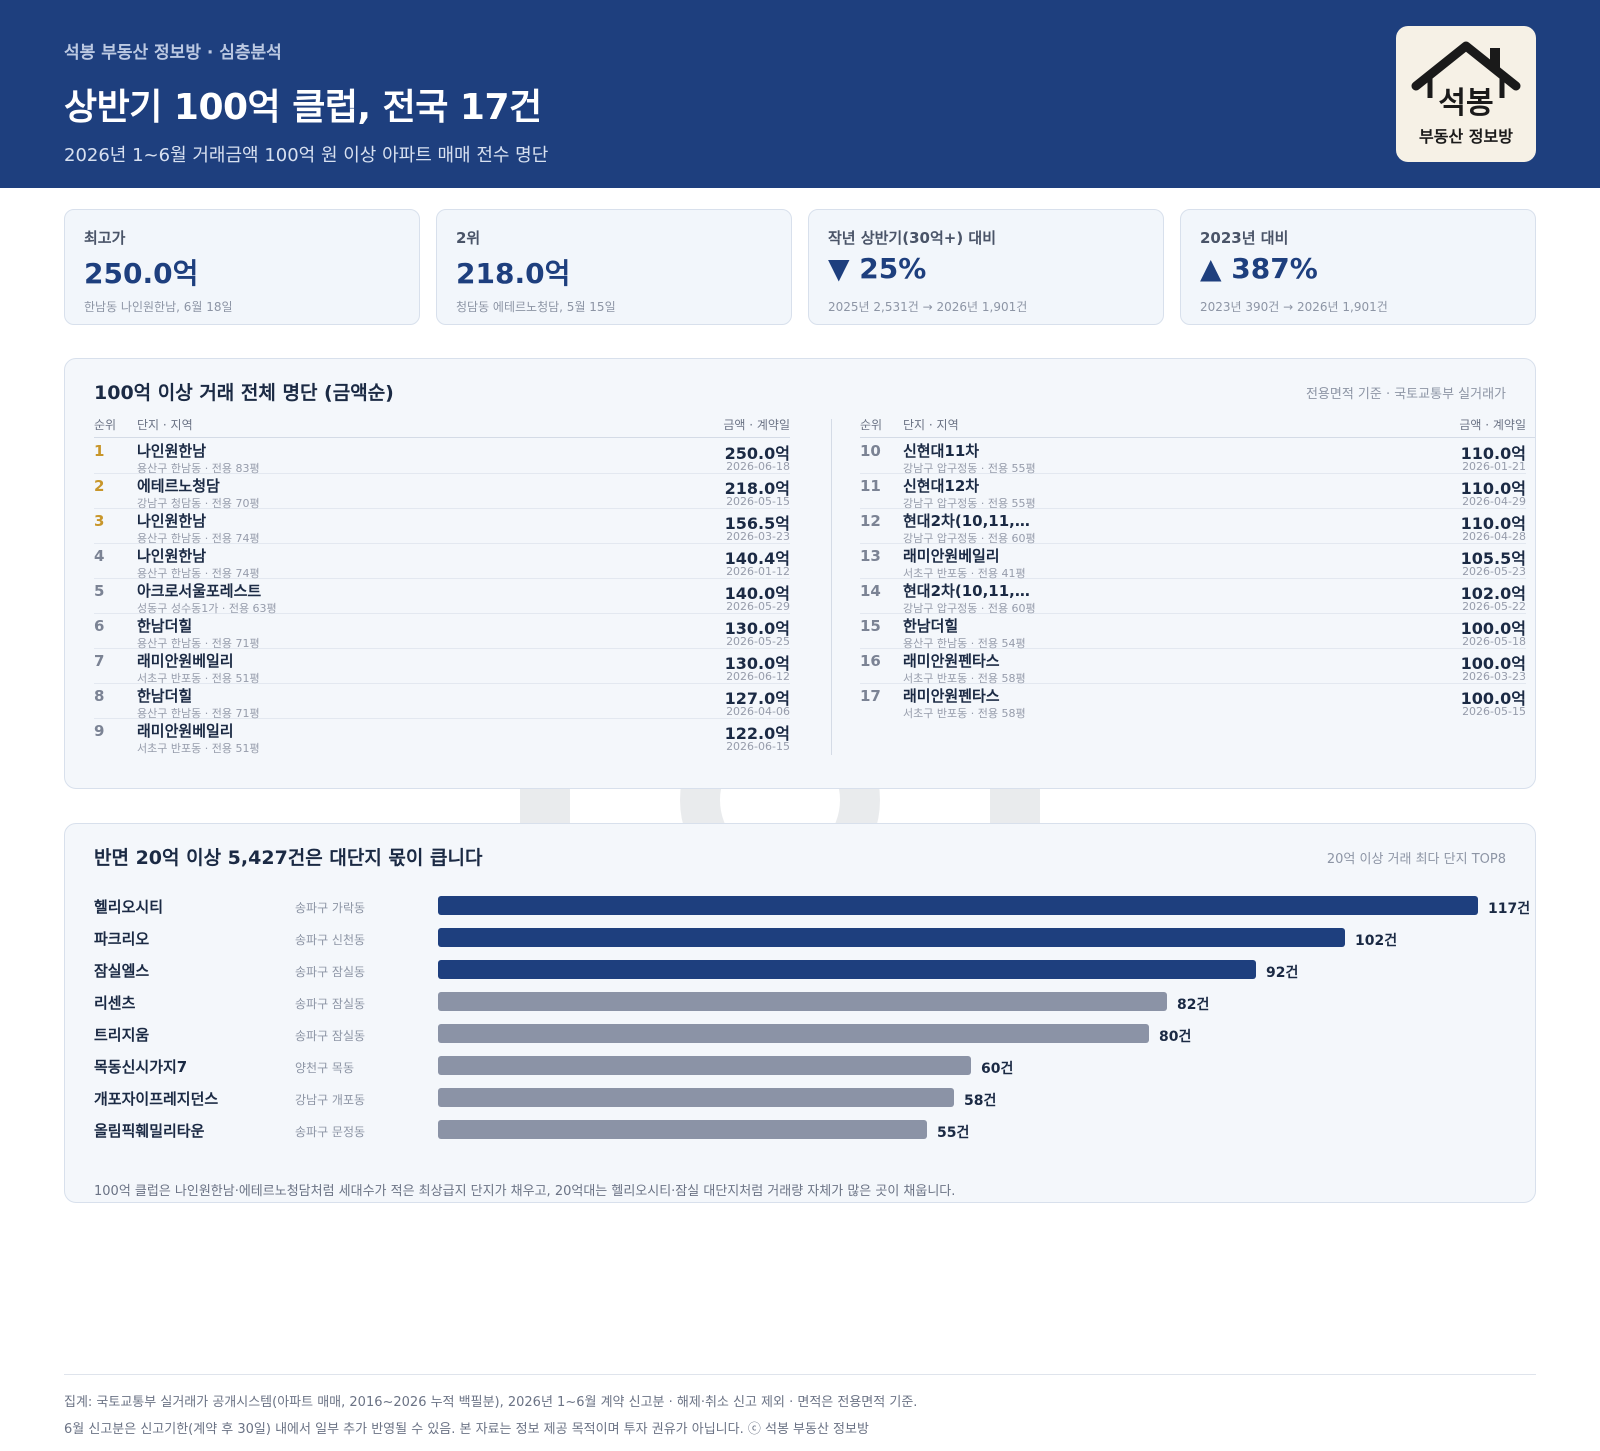 Image resolution: width=1600 pixels, height=1451 pixels. Describe the element at coordinates (870, 626) in the screenshot. I see `rank-number: 15` at that location.